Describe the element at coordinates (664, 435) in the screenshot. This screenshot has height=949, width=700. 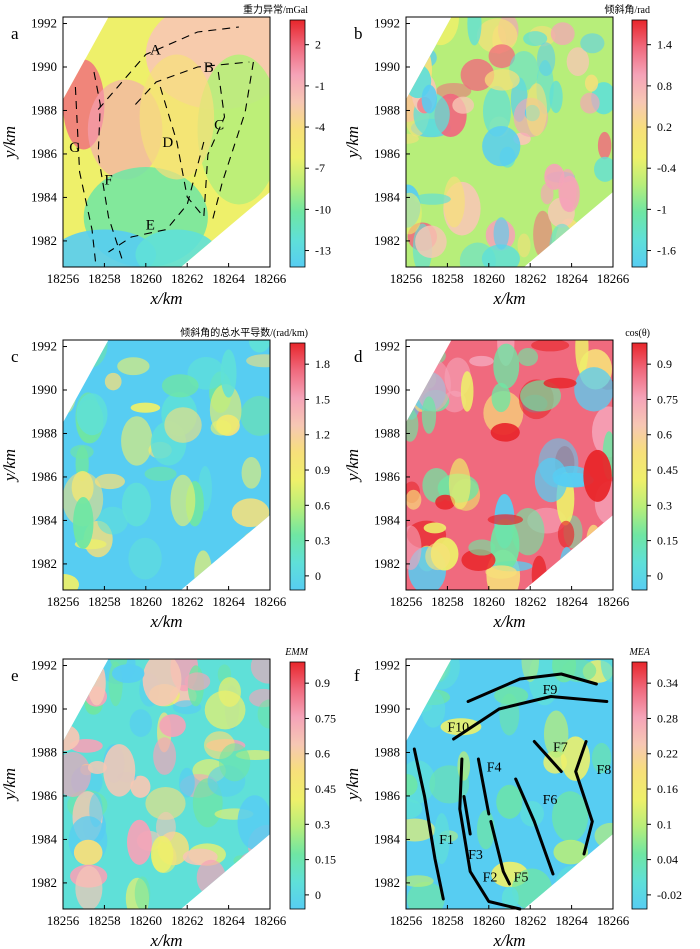
I see `colorbar-tick-label: 0.6` at that location.